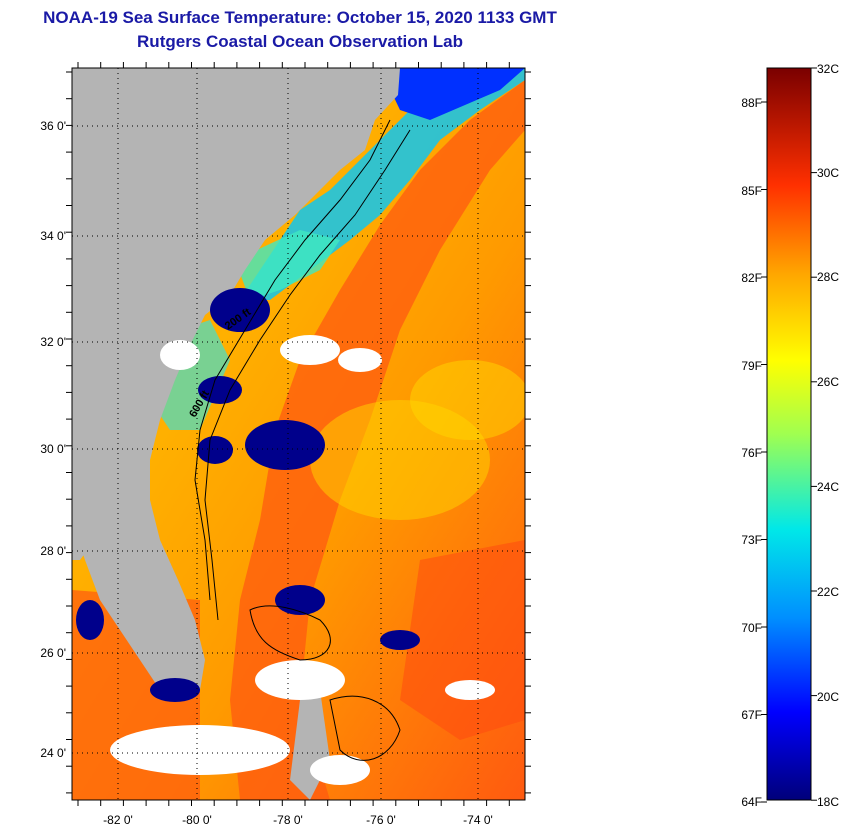 The width and height of the screenshot is (849, 832). I want to click on longitude-axis: -82 0' -80 0' -78 0' -76 0' -74 0', so click(298, 820).